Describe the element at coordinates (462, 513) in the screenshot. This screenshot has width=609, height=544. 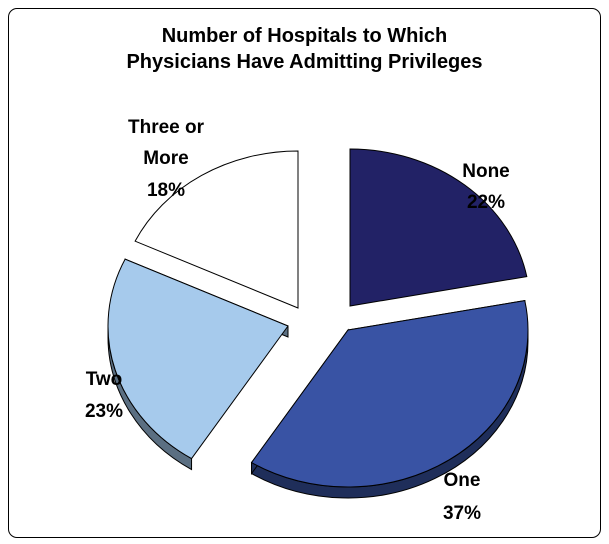
I see `slice-label-one-value: 37%` at that location.